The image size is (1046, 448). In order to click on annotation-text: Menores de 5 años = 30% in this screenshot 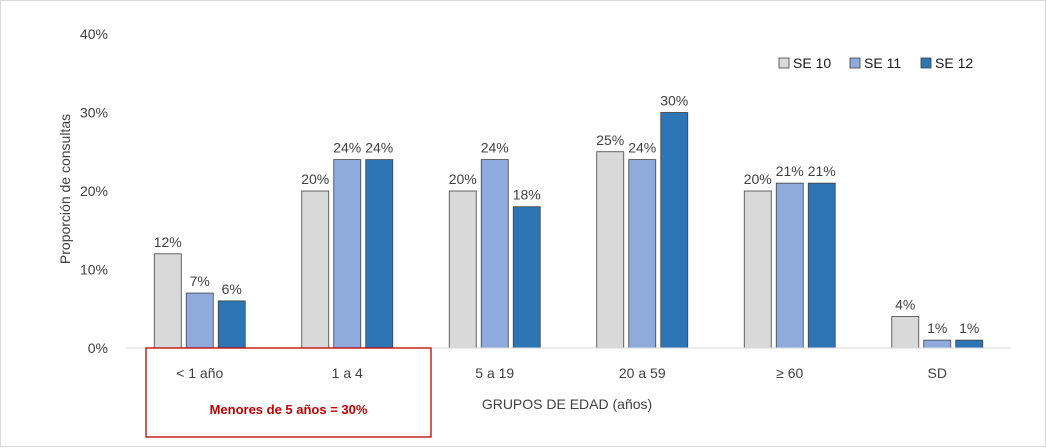, I will do `click(289, 409)`.